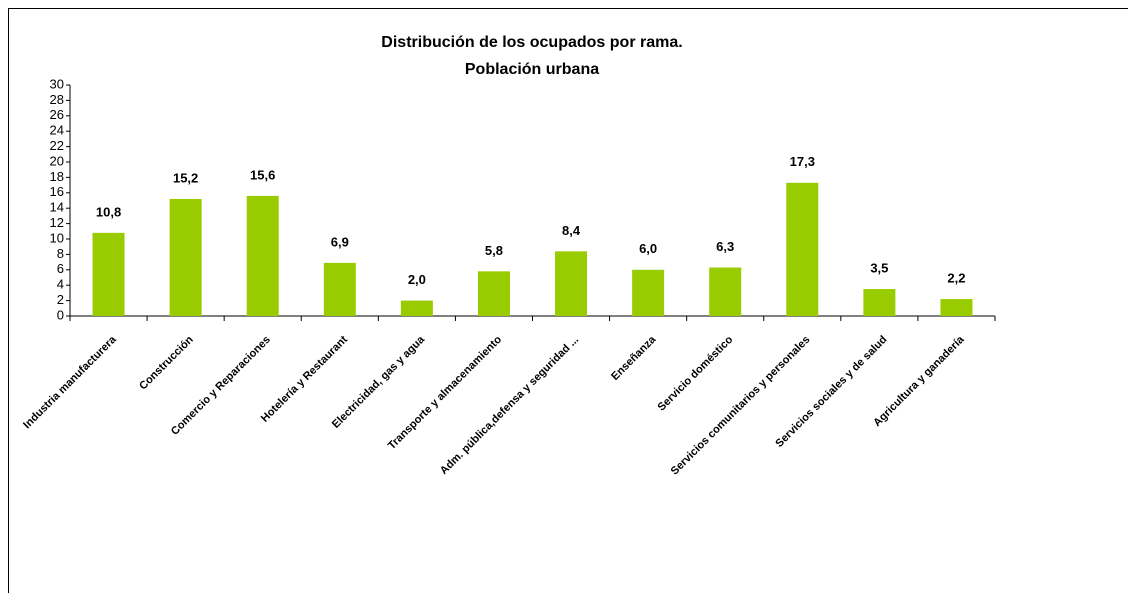 The height and width of the screenshot is (593, 1128). What do you see at coordinates (340, 241) in the screenshot?
I see `value-label: 6,9` at bounding box center [340, 241].